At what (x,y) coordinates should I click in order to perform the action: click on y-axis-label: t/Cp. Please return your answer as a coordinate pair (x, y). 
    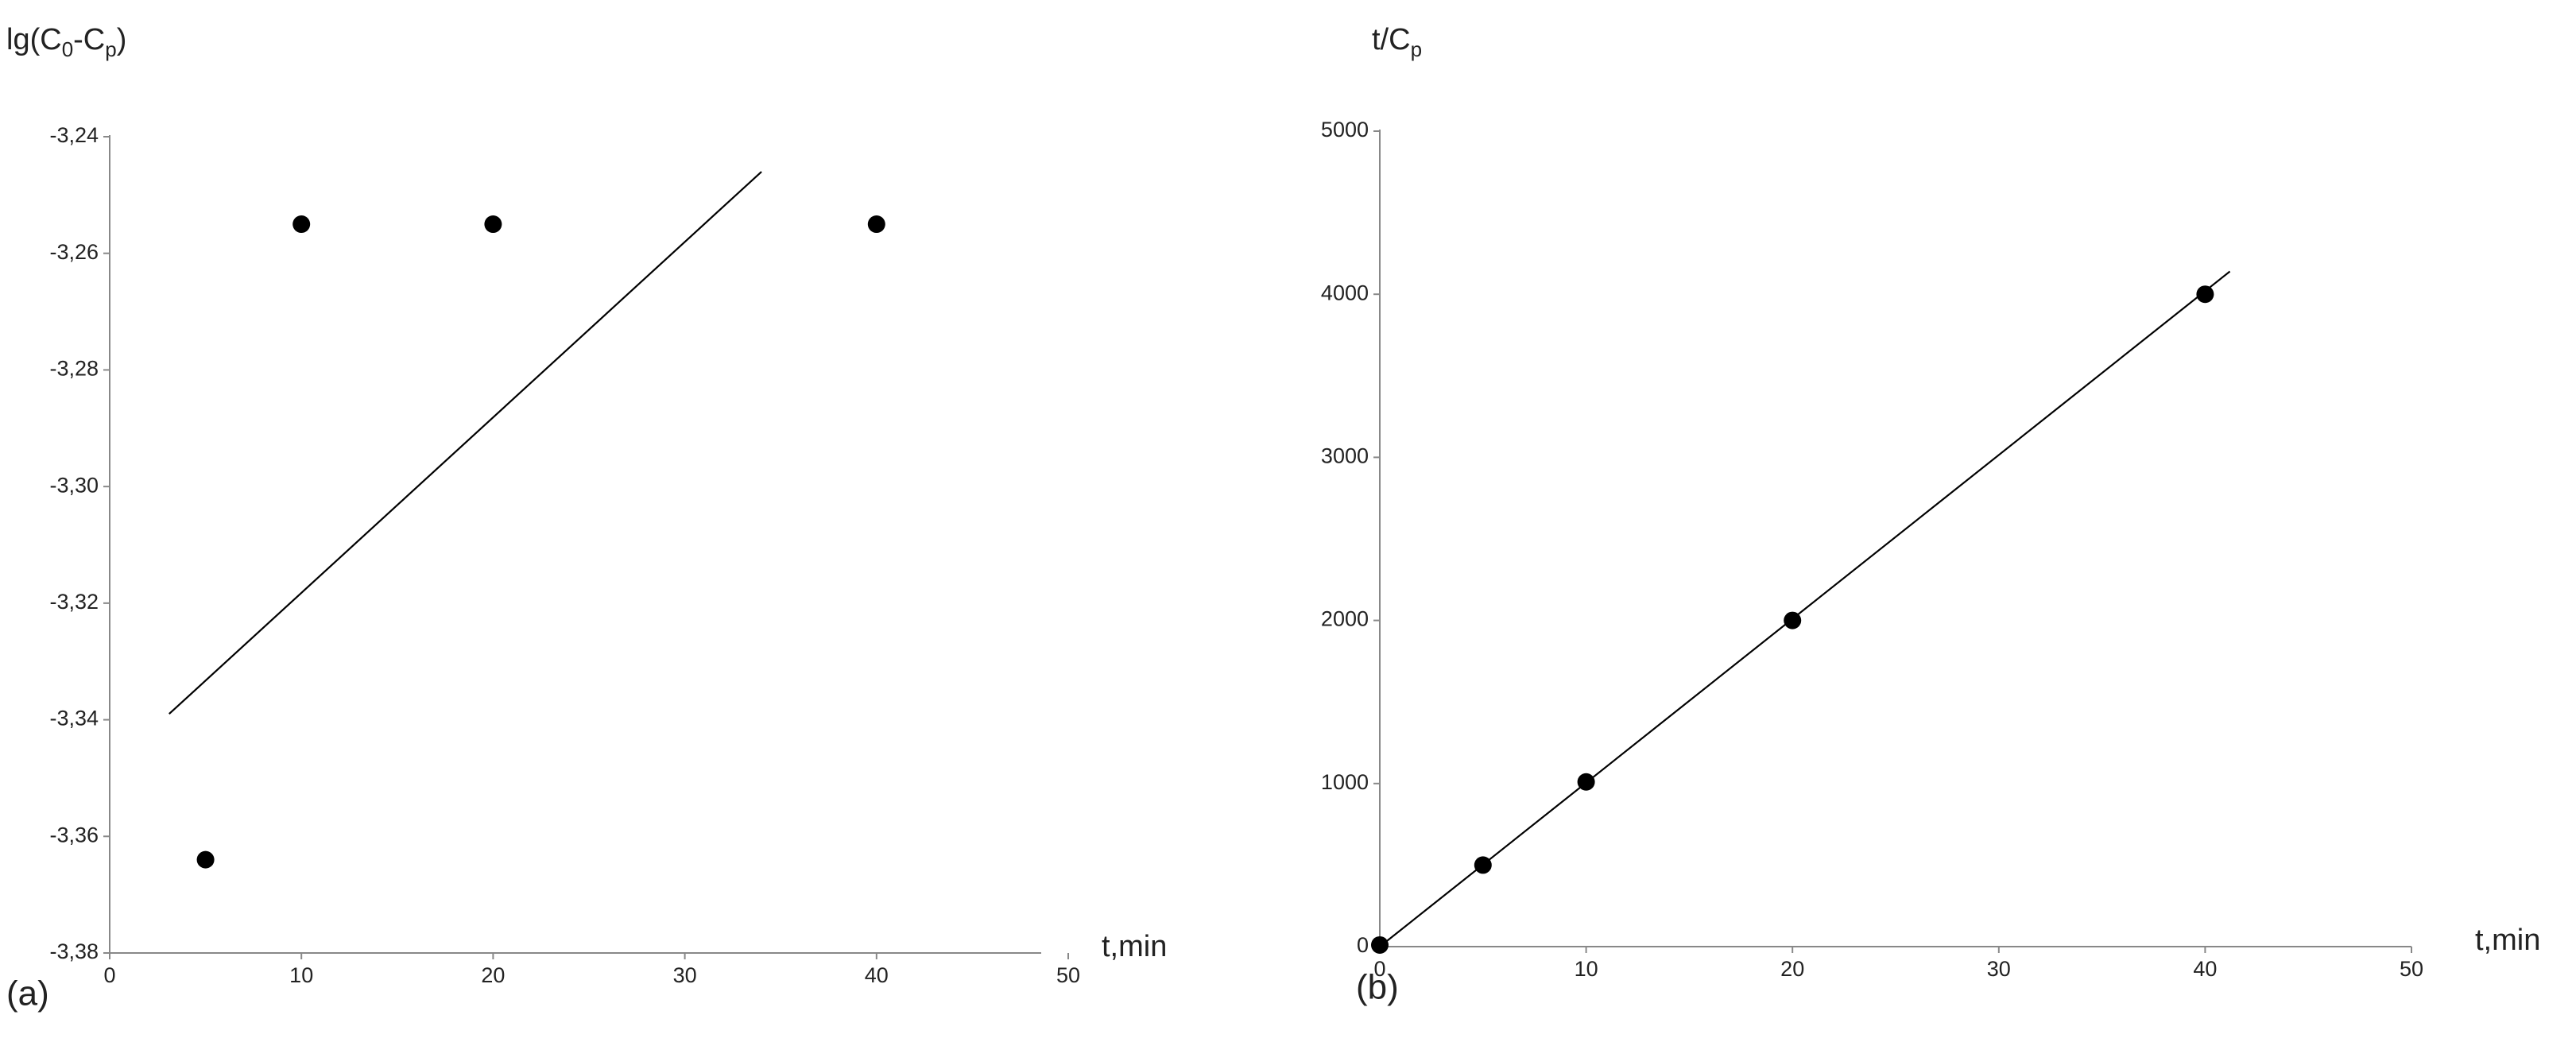
    Looking at the image, I should click on (1397, 42).